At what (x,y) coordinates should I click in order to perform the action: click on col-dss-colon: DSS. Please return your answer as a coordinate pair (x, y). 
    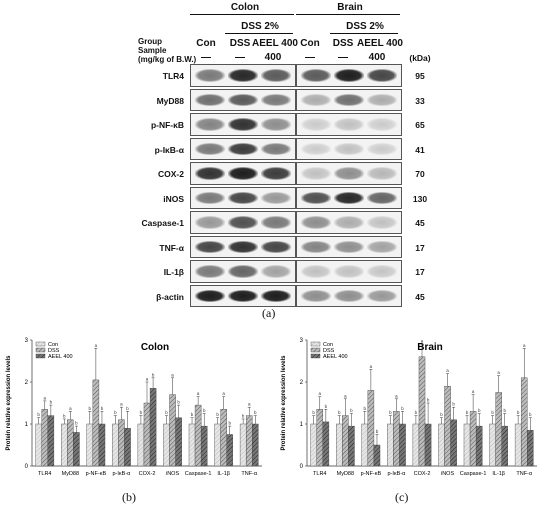
    Looking at the image, I should click on (240, 43).